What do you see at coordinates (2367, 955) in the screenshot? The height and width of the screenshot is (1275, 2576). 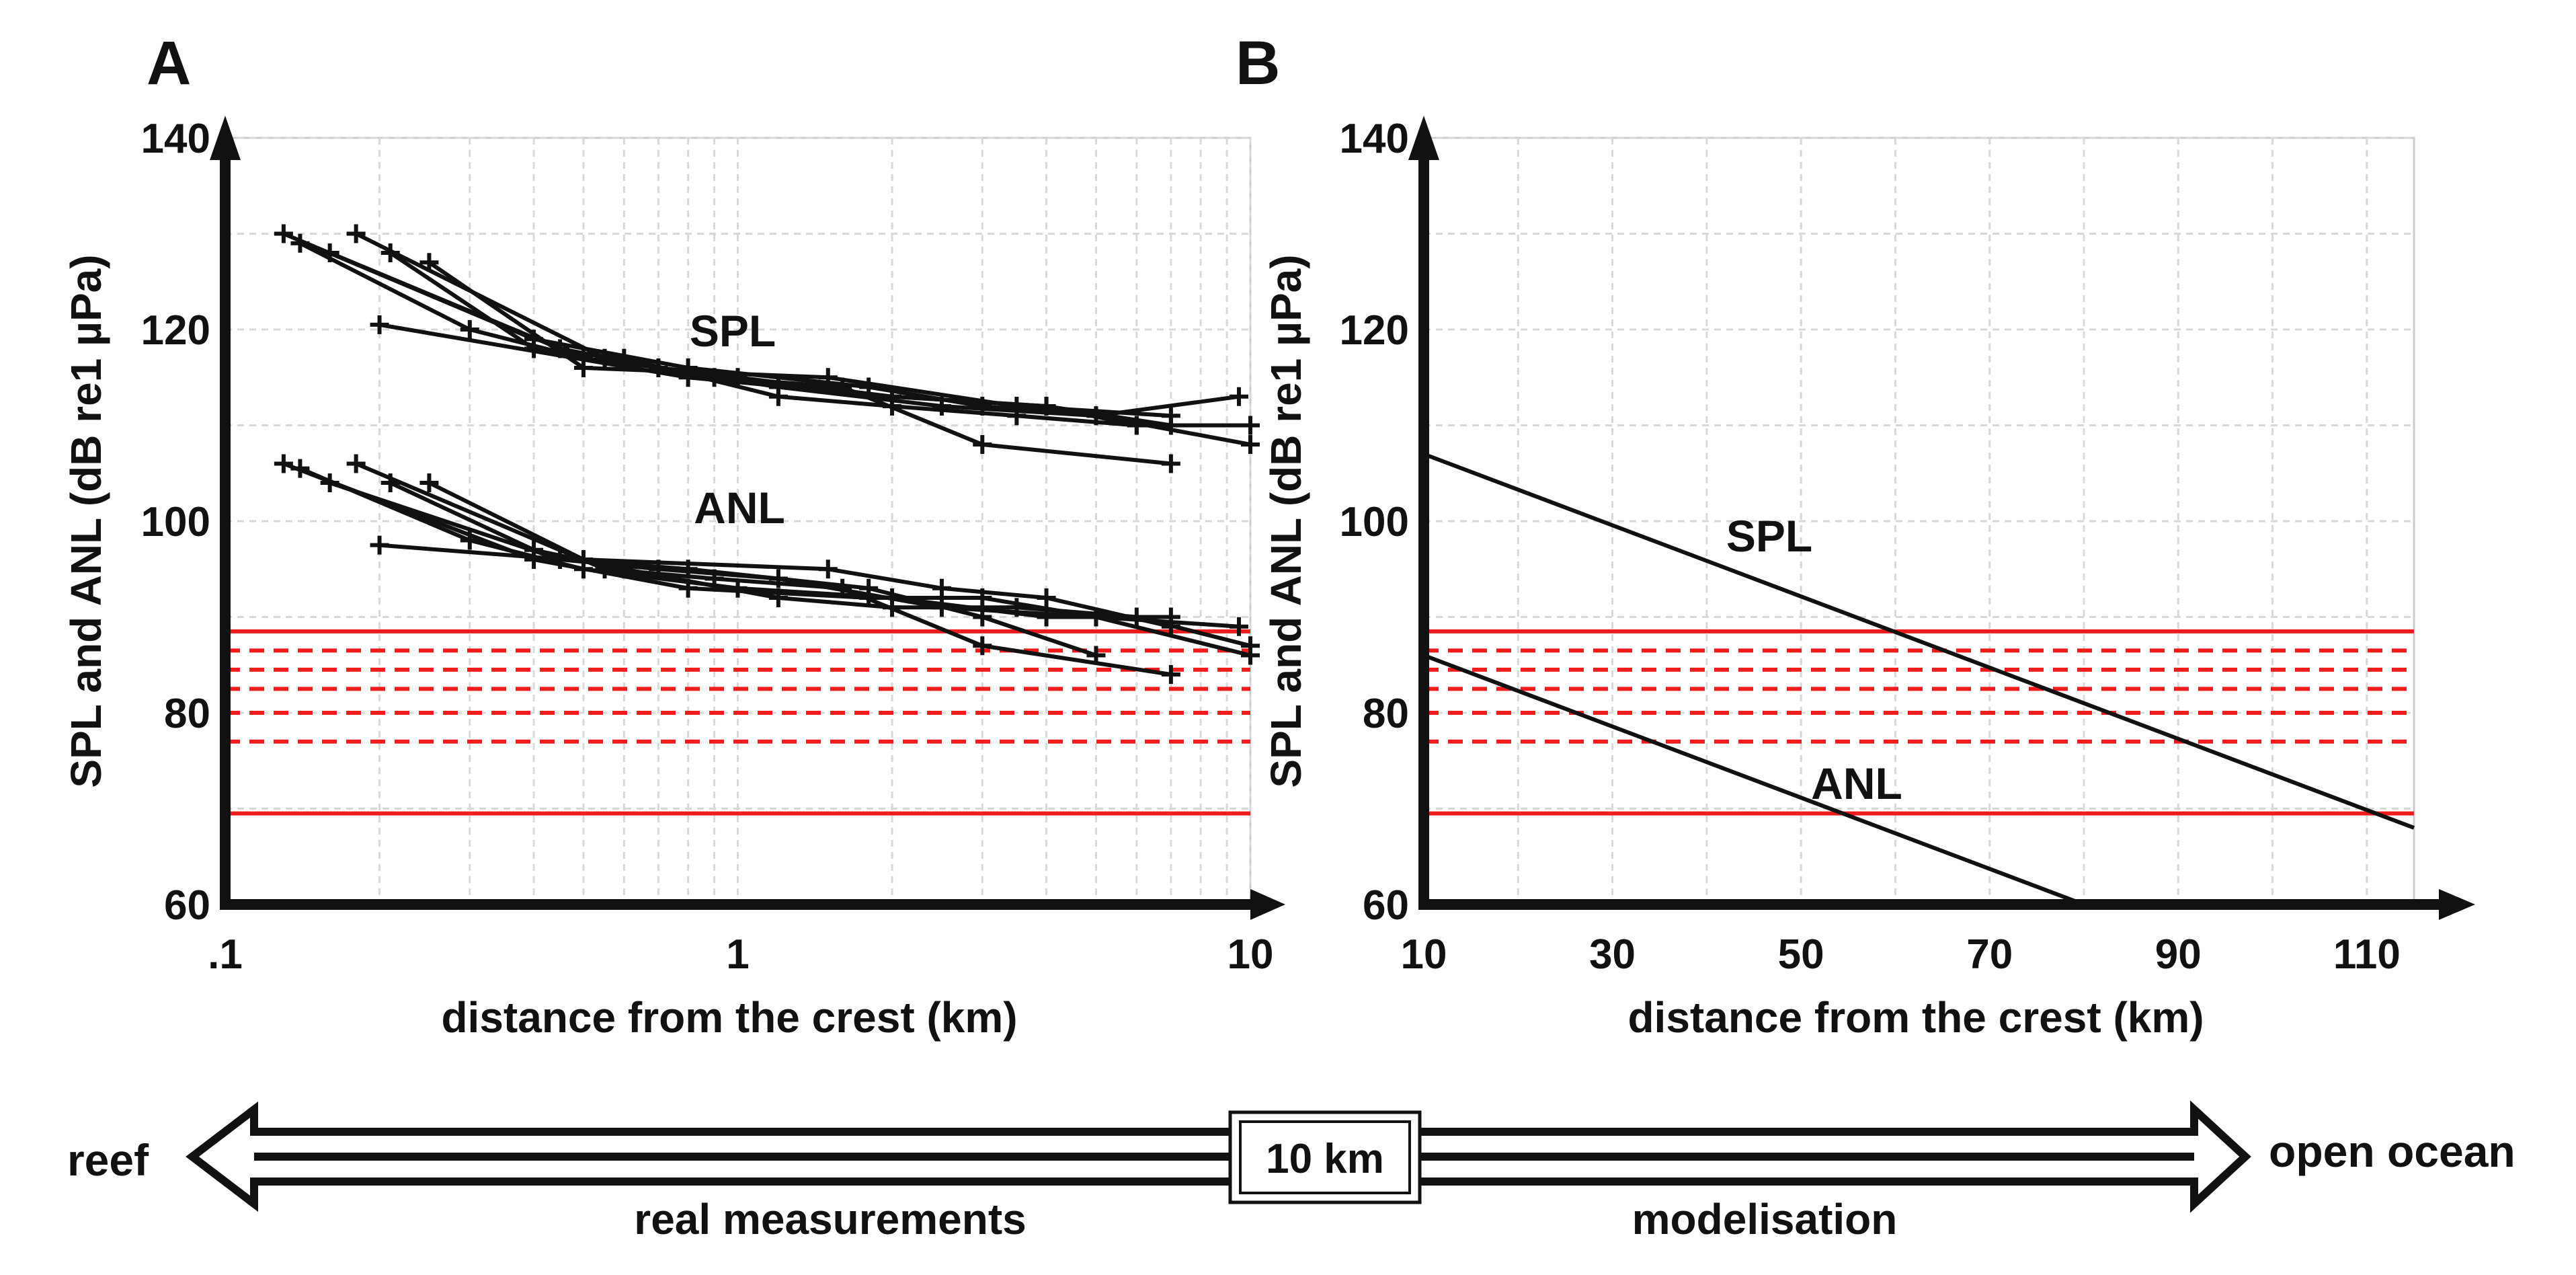 I see `x-tick-label: 110` at bounding box center [2367, 955].